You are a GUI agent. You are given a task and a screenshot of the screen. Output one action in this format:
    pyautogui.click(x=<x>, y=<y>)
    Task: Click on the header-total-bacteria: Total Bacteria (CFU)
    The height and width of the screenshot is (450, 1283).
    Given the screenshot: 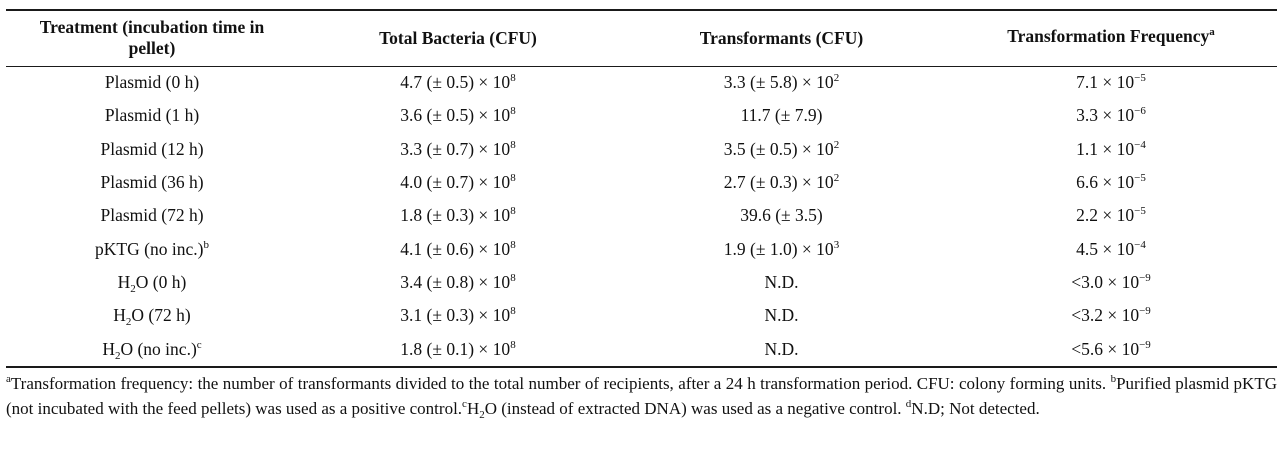 What is the action you would take?
    pyautogui.click(x=458, y=37)
    